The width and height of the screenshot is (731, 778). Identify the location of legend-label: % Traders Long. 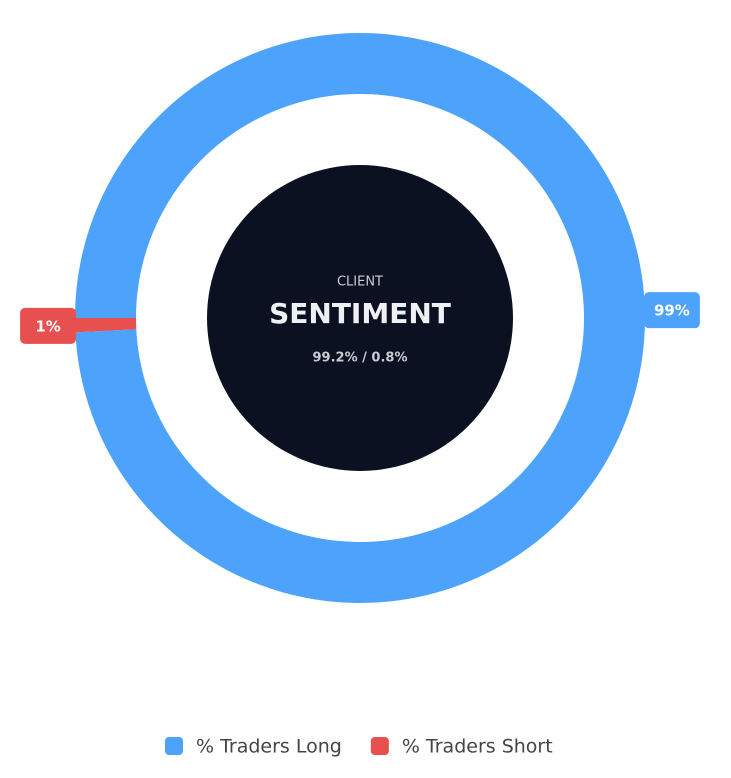
(269, 747).